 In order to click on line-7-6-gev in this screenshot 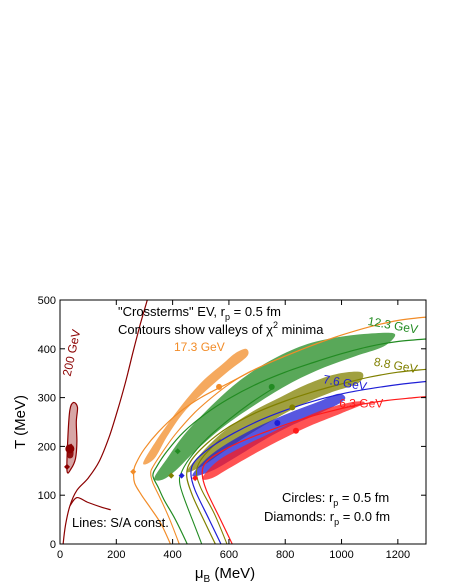, I will do `click(308, 462)`.